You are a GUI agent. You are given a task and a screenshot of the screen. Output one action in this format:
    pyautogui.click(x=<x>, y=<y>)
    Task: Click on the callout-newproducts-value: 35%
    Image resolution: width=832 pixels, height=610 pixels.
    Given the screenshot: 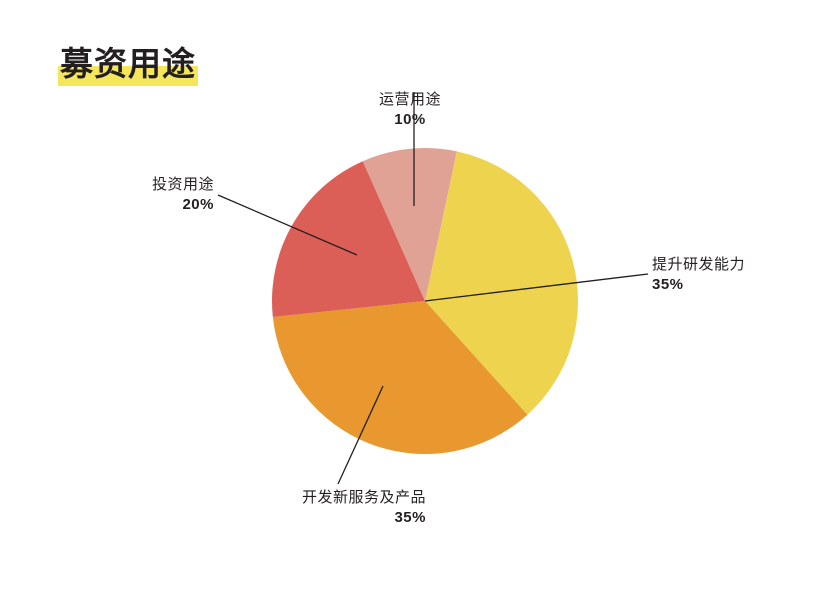 What is the action you would take?
    pyautogui.click(x=410, y=517)
    